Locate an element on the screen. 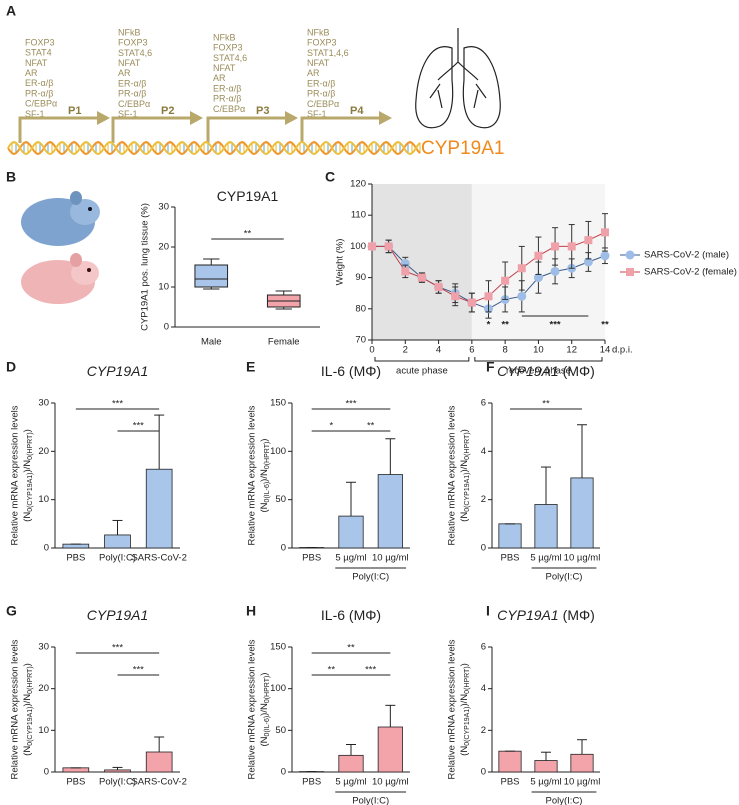 The height and width of the screenshot is (805, 739). x-tick-label: SARS-CoV-2 is located at coordinates (158, 558).